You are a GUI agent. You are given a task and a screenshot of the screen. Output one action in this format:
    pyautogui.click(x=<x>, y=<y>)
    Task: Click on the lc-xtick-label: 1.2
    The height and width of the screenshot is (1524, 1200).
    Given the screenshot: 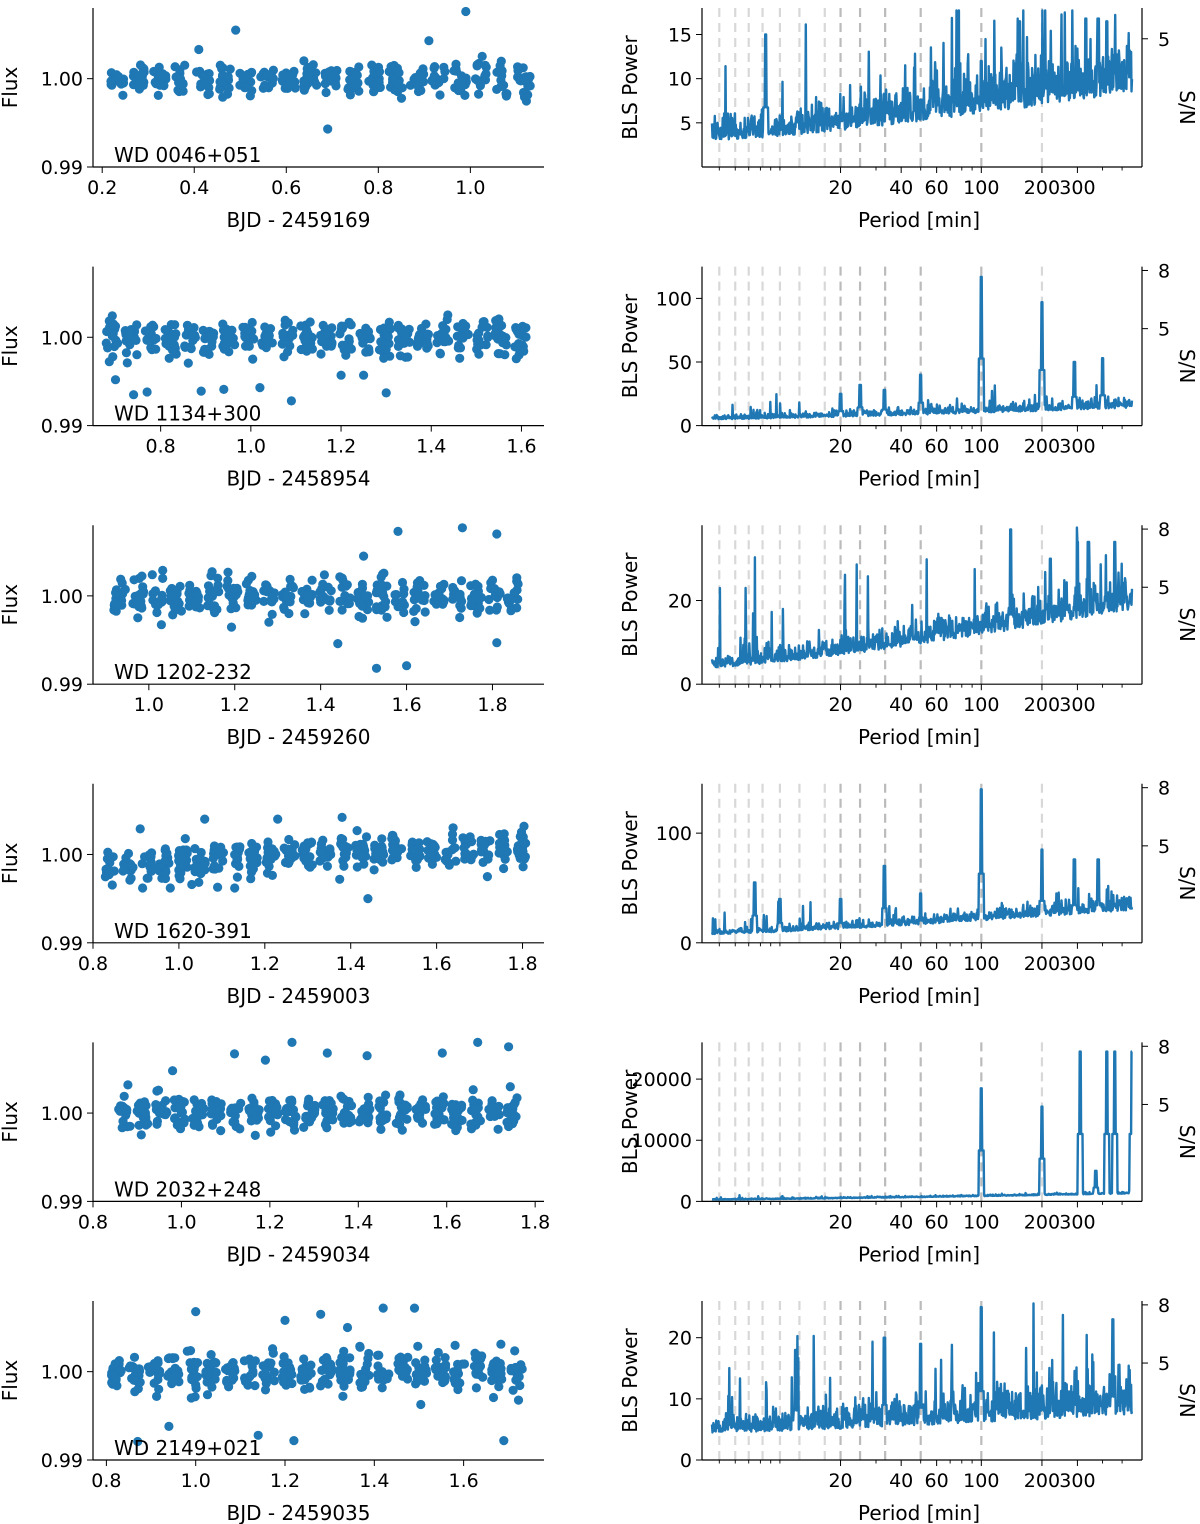 What is the action you would take?
    pyautogui.click(x=270, y=1222)
    